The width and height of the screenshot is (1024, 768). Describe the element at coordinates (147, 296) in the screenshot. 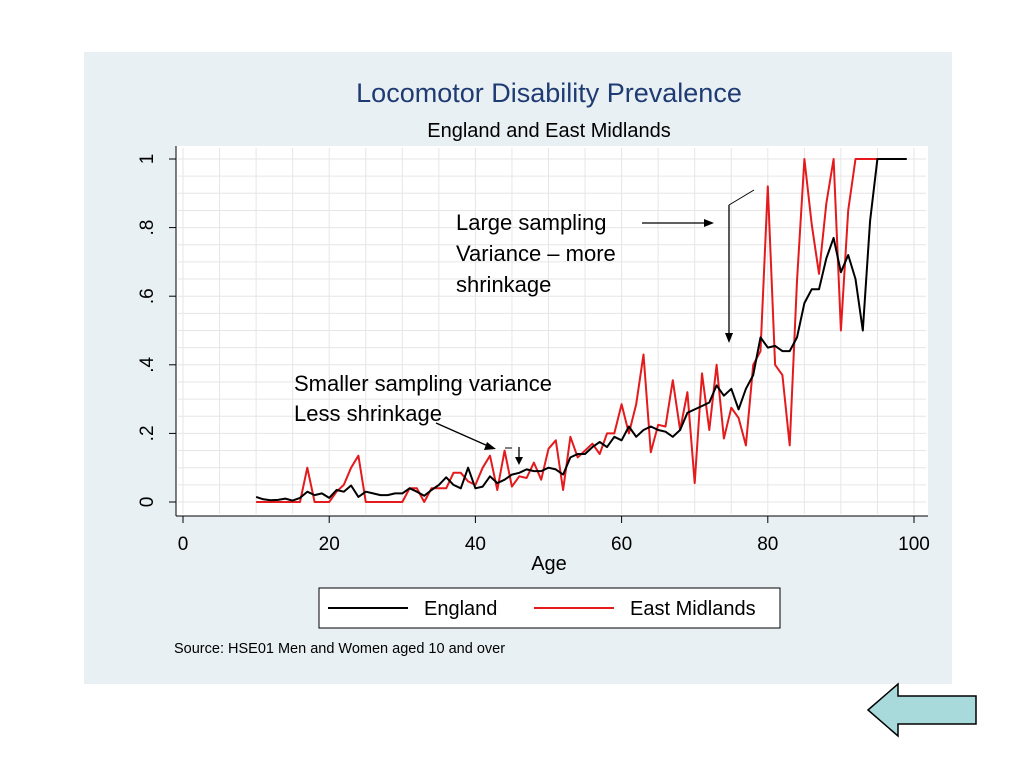

I see `y-tick-label: .6` at that location.